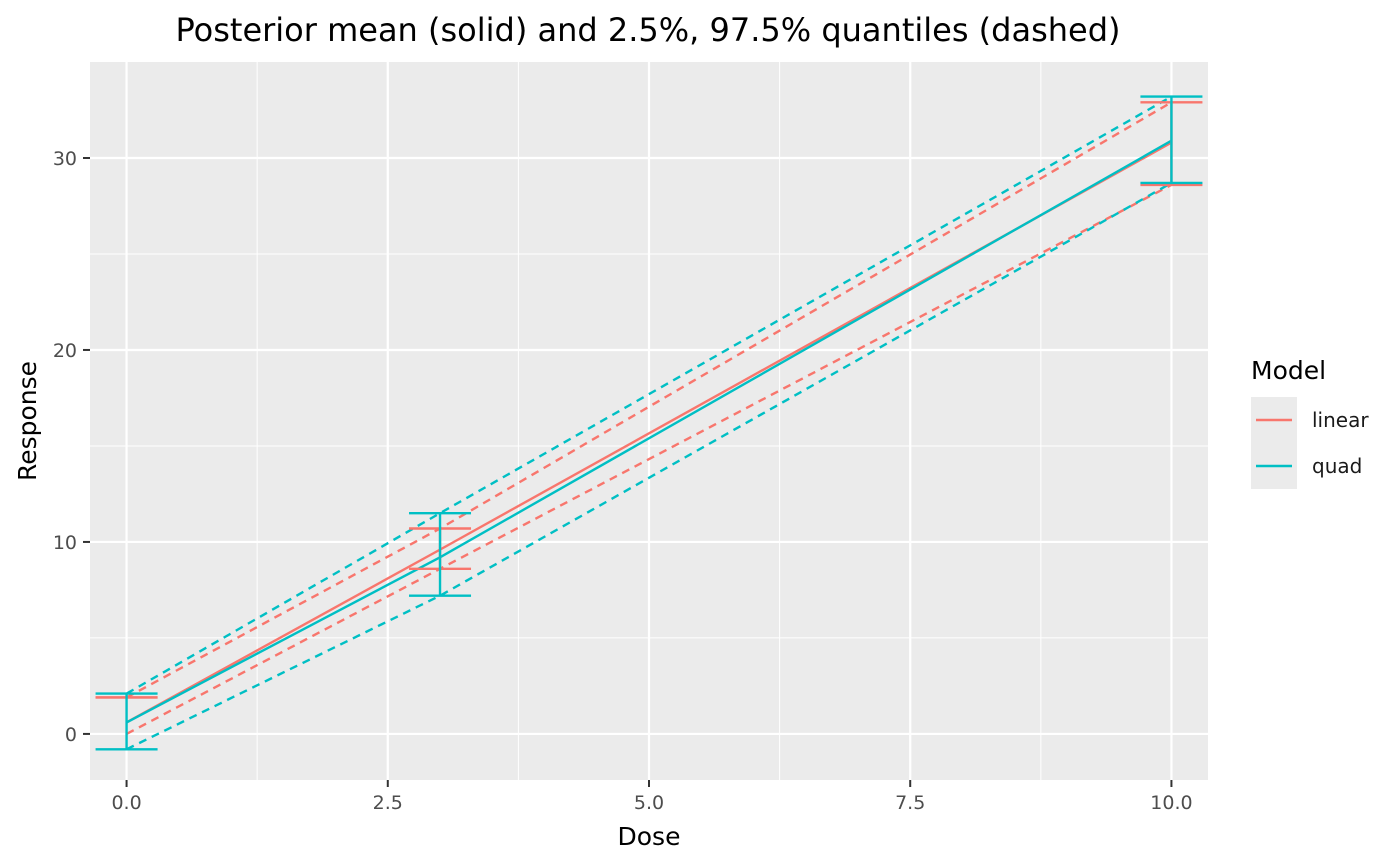 This screenshot has height=866, width=1400. I want to click on legend-title: Model, so click(1288, 370).